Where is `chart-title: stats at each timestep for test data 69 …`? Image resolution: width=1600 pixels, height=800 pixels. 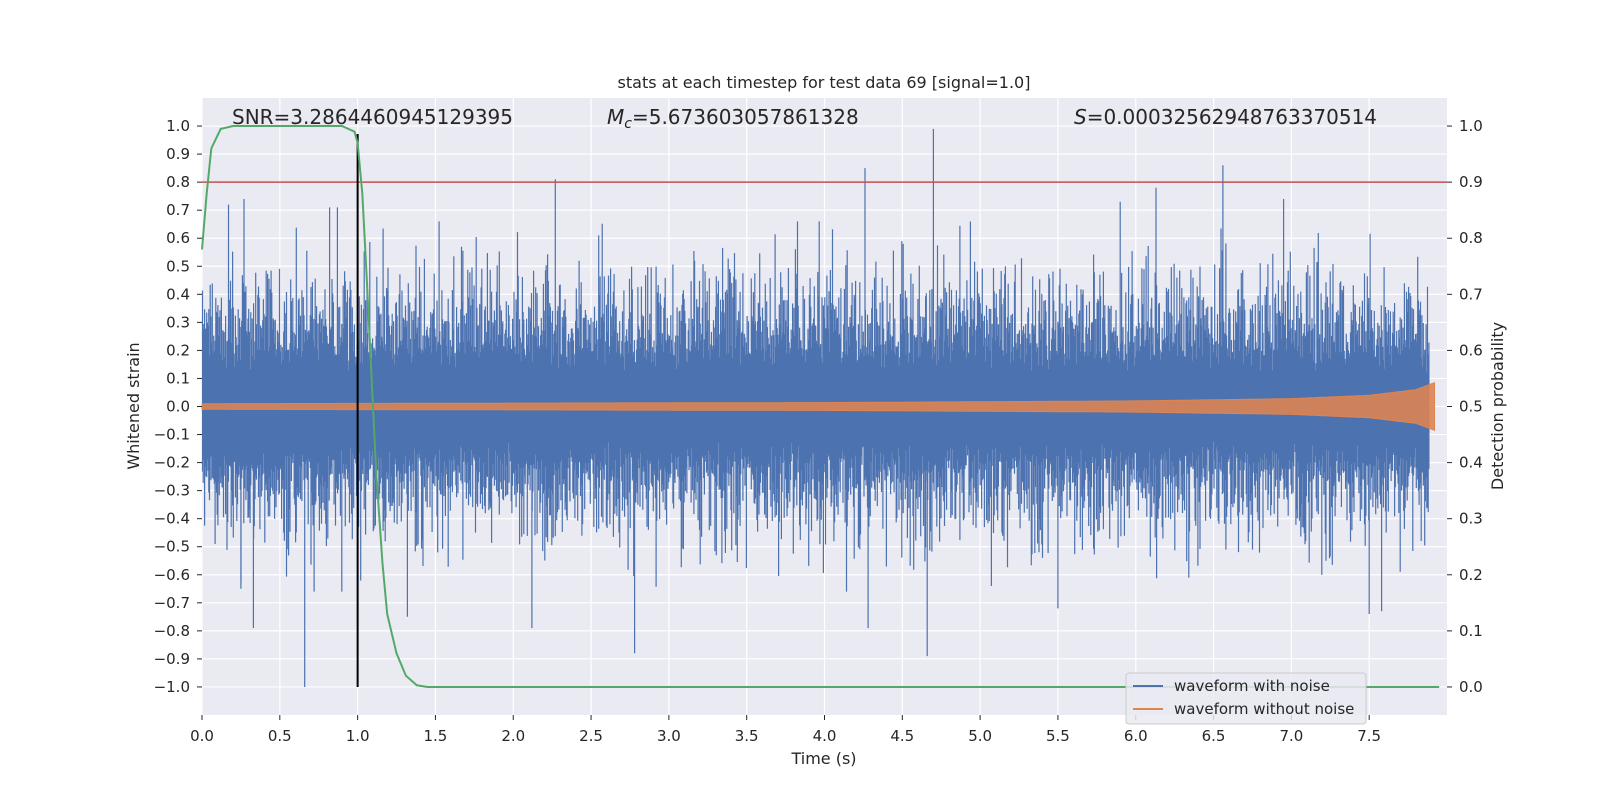
chart-title: stats at each timestep for test data 69 … is located at coordinates (824, 82).